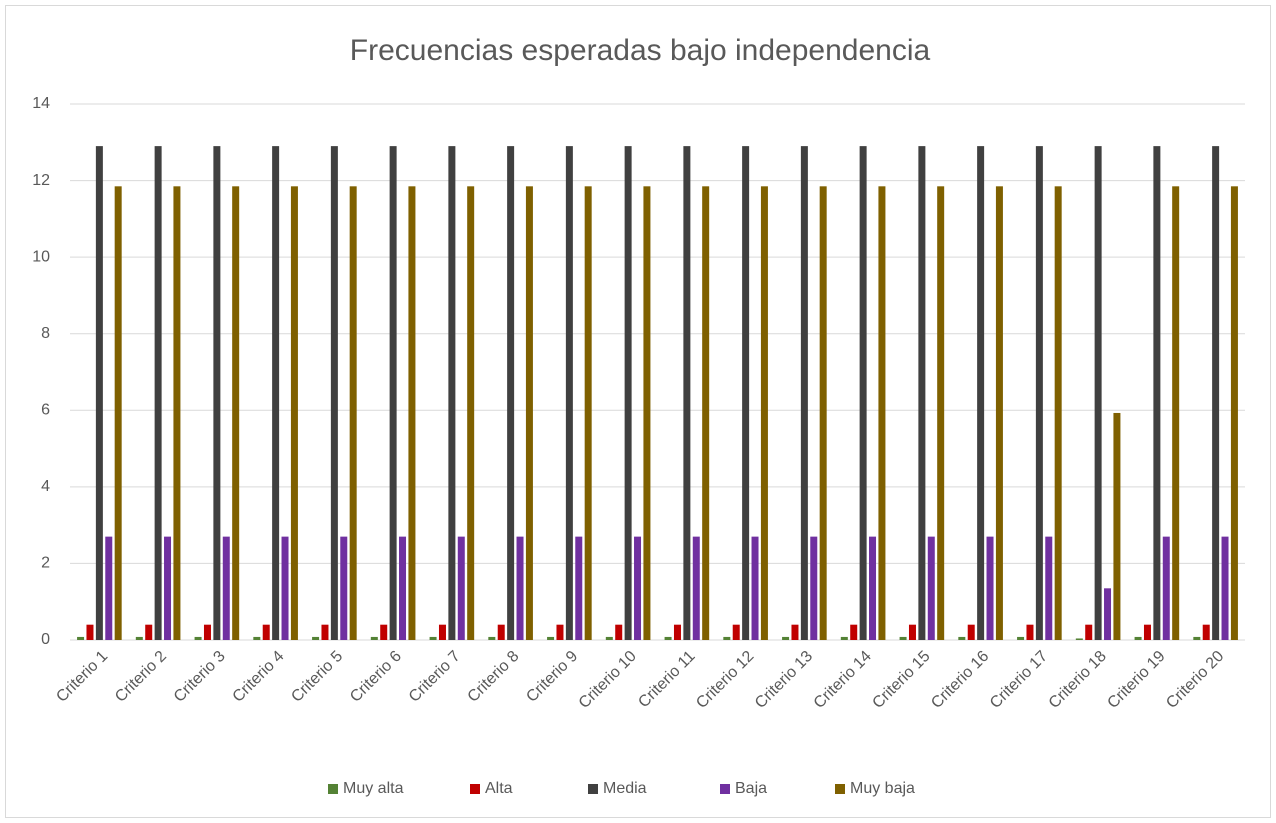 Image resolution: width=1276 pixels, height=823 pixels. Describe the element at coordinates (882, 788) in the screenshot. I see `legend-label: Muy baja` at that location.